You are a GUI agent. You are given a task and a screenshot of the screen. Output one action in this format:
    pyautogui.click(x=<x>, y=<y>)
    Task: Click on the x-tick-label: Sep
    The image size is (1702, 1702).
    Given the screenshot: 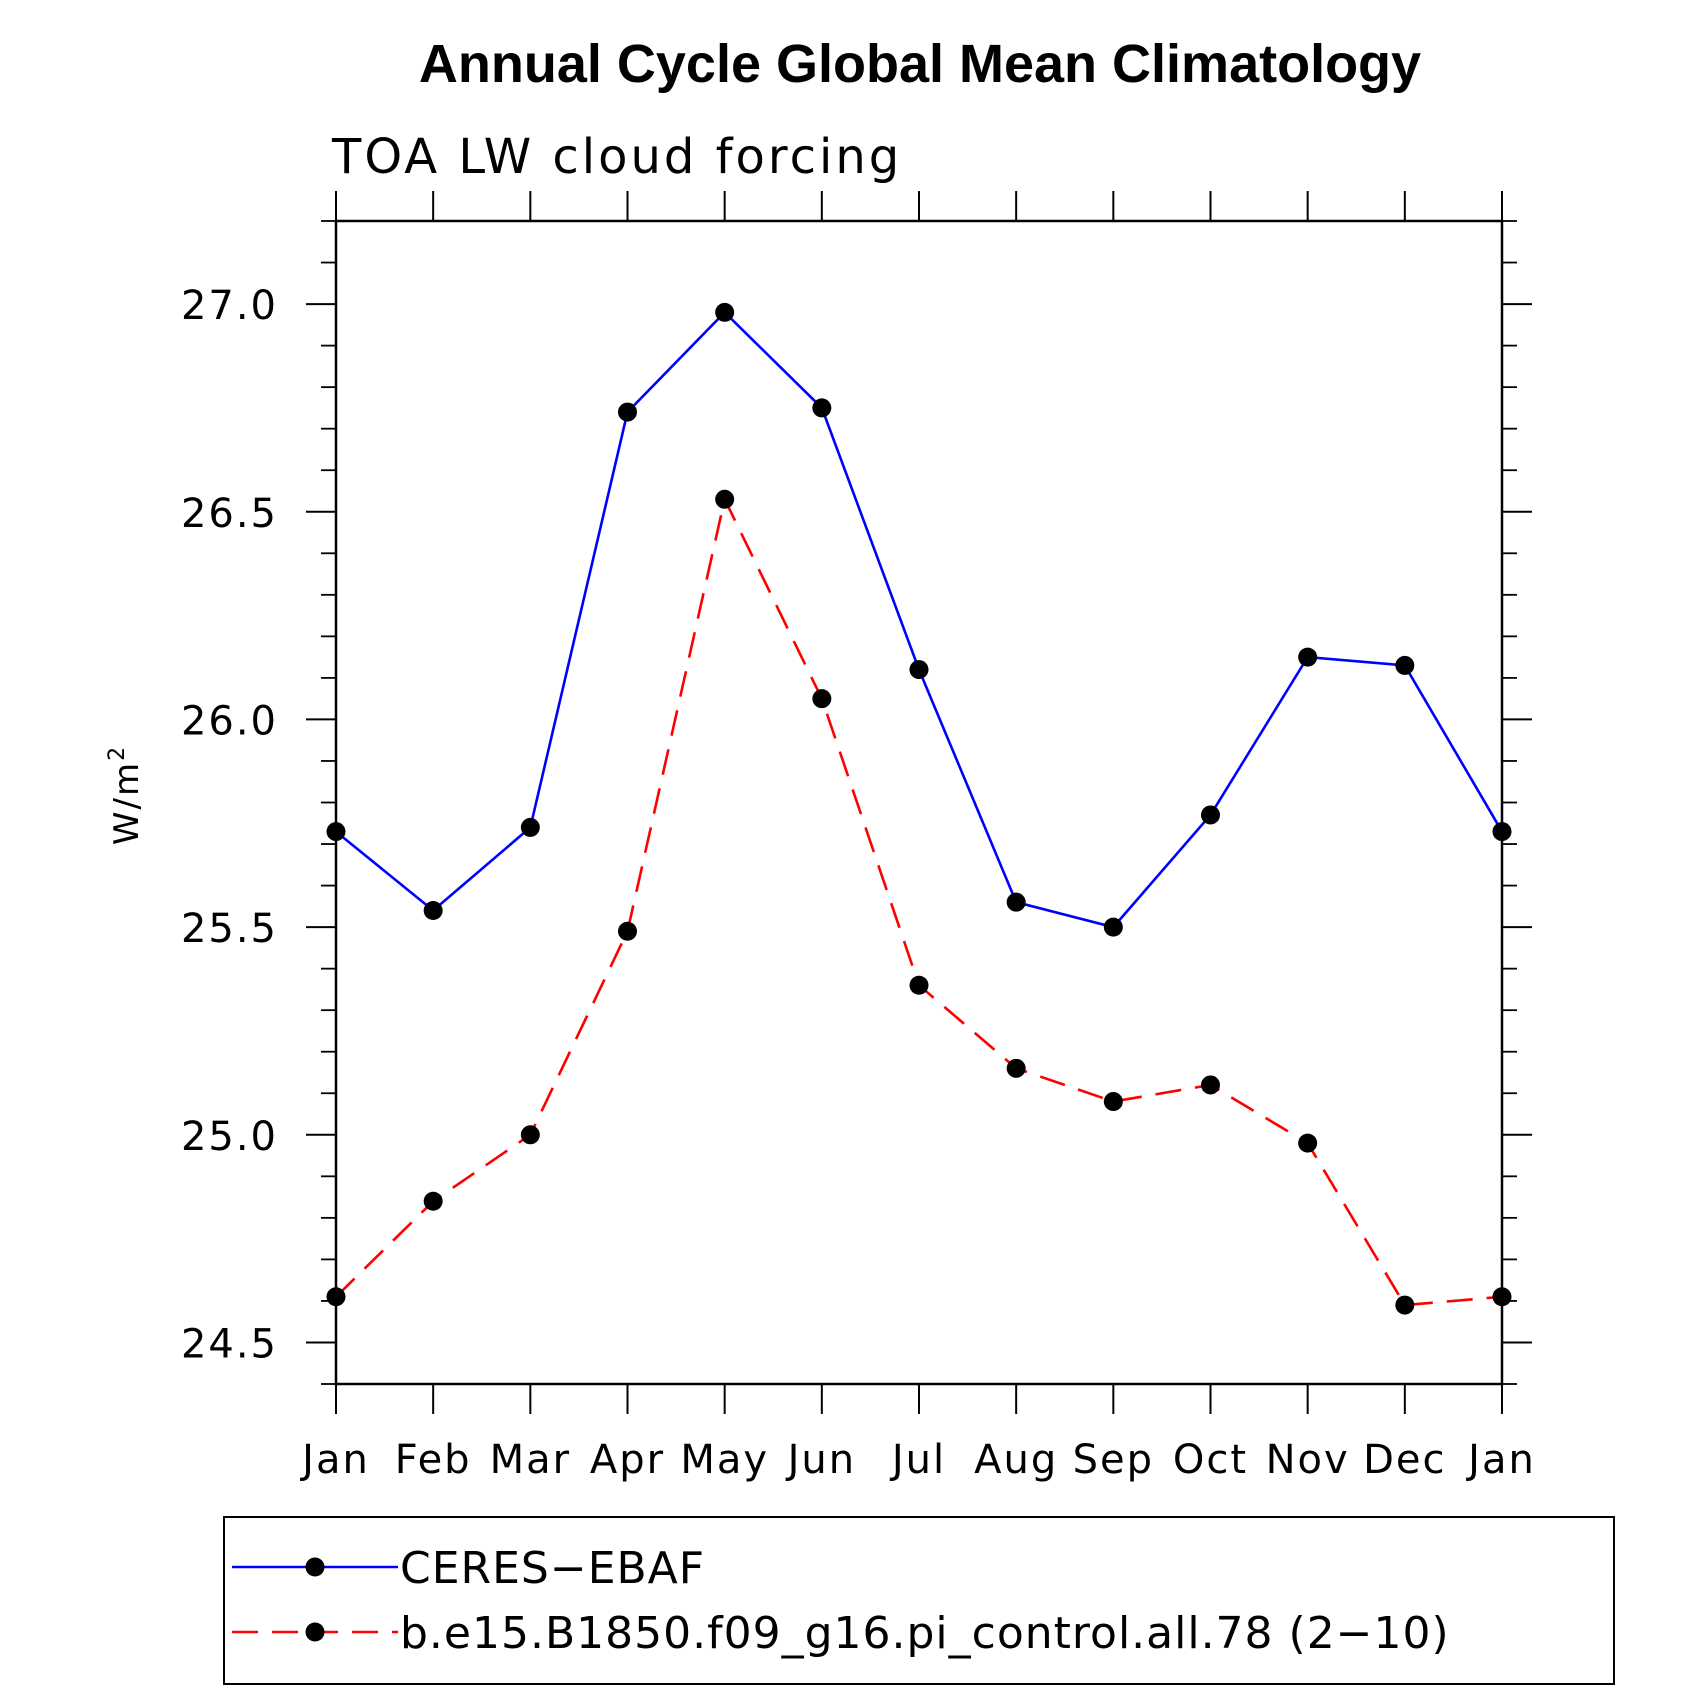 What is the action you would take?
    pyautogui.click(x=1113, y=1460)
    